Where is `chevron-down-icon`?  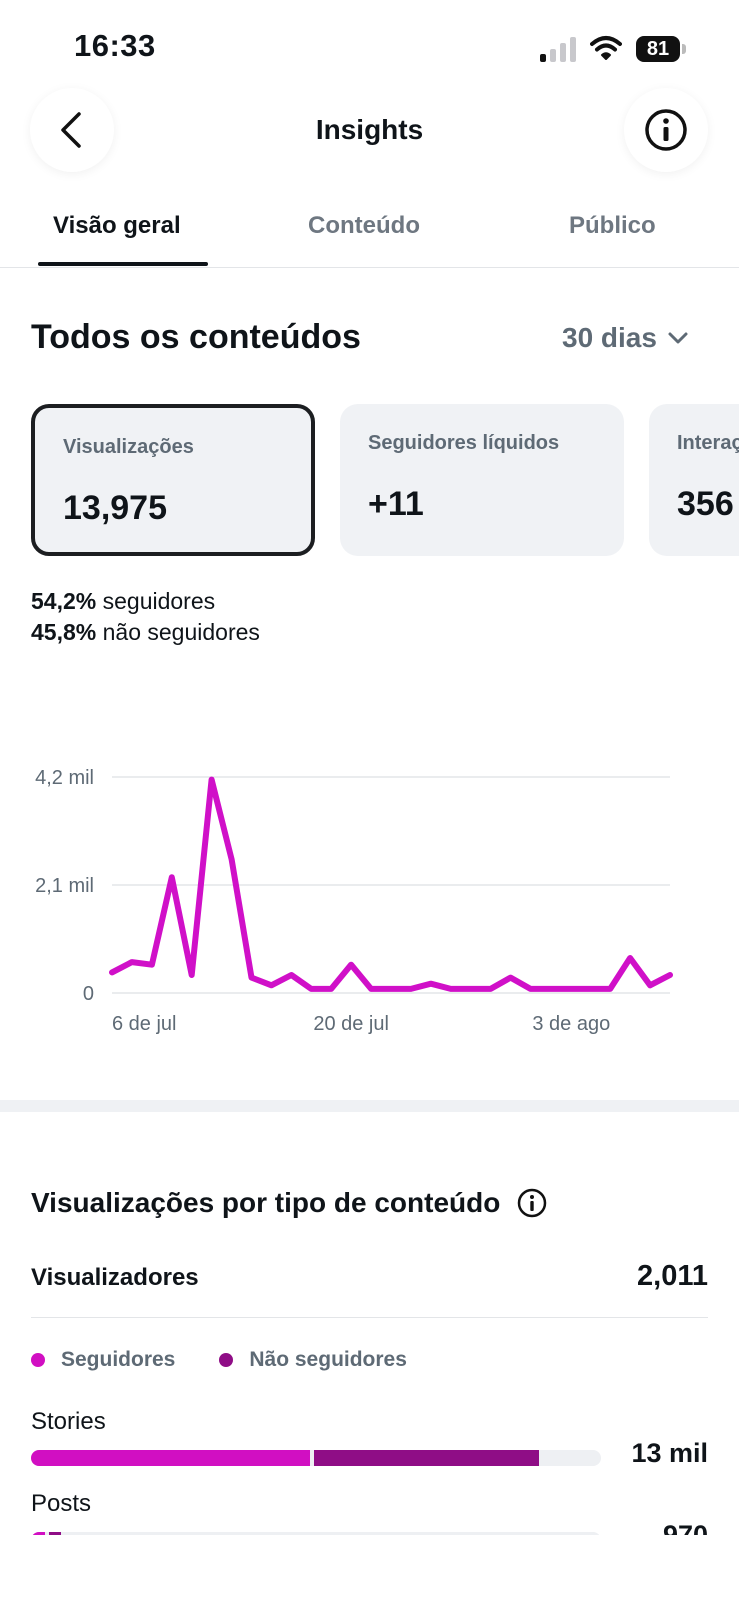
chevron-down-icon is located at coordinates (678, 338).